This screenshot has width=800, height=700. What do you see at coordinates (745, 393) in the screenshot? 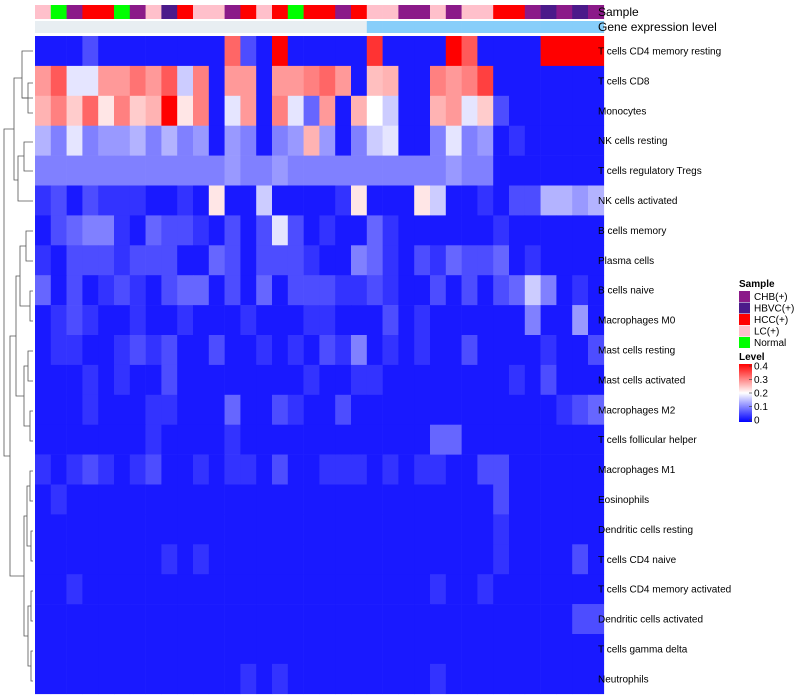
I see `level-colorbar` at bounding box center [745, 393].